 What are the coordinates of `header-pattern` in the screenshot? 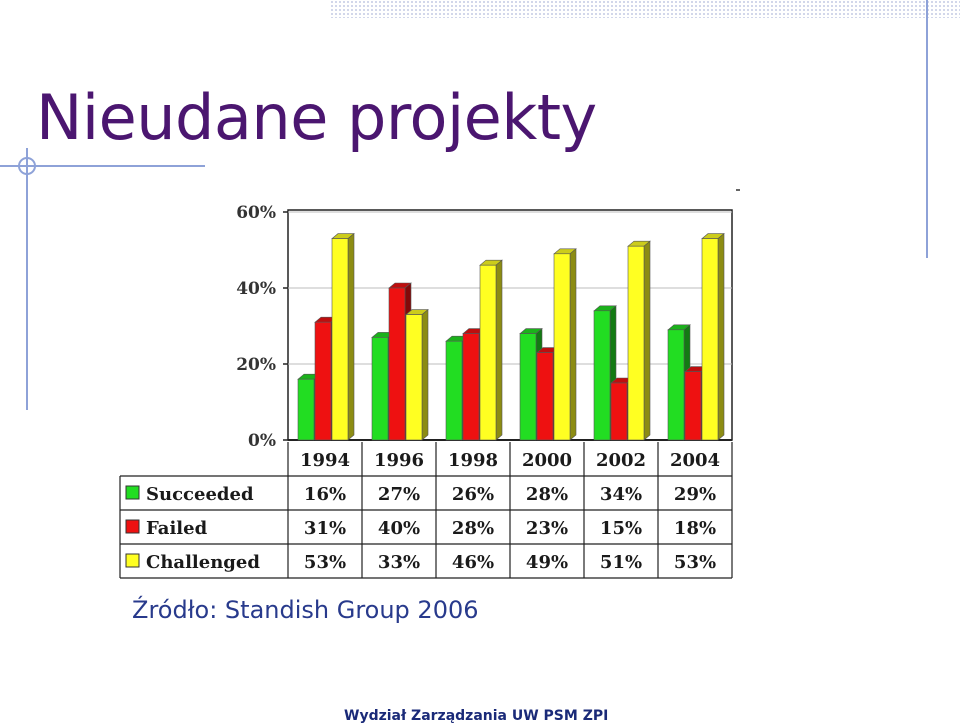 It's located at (645, 9).